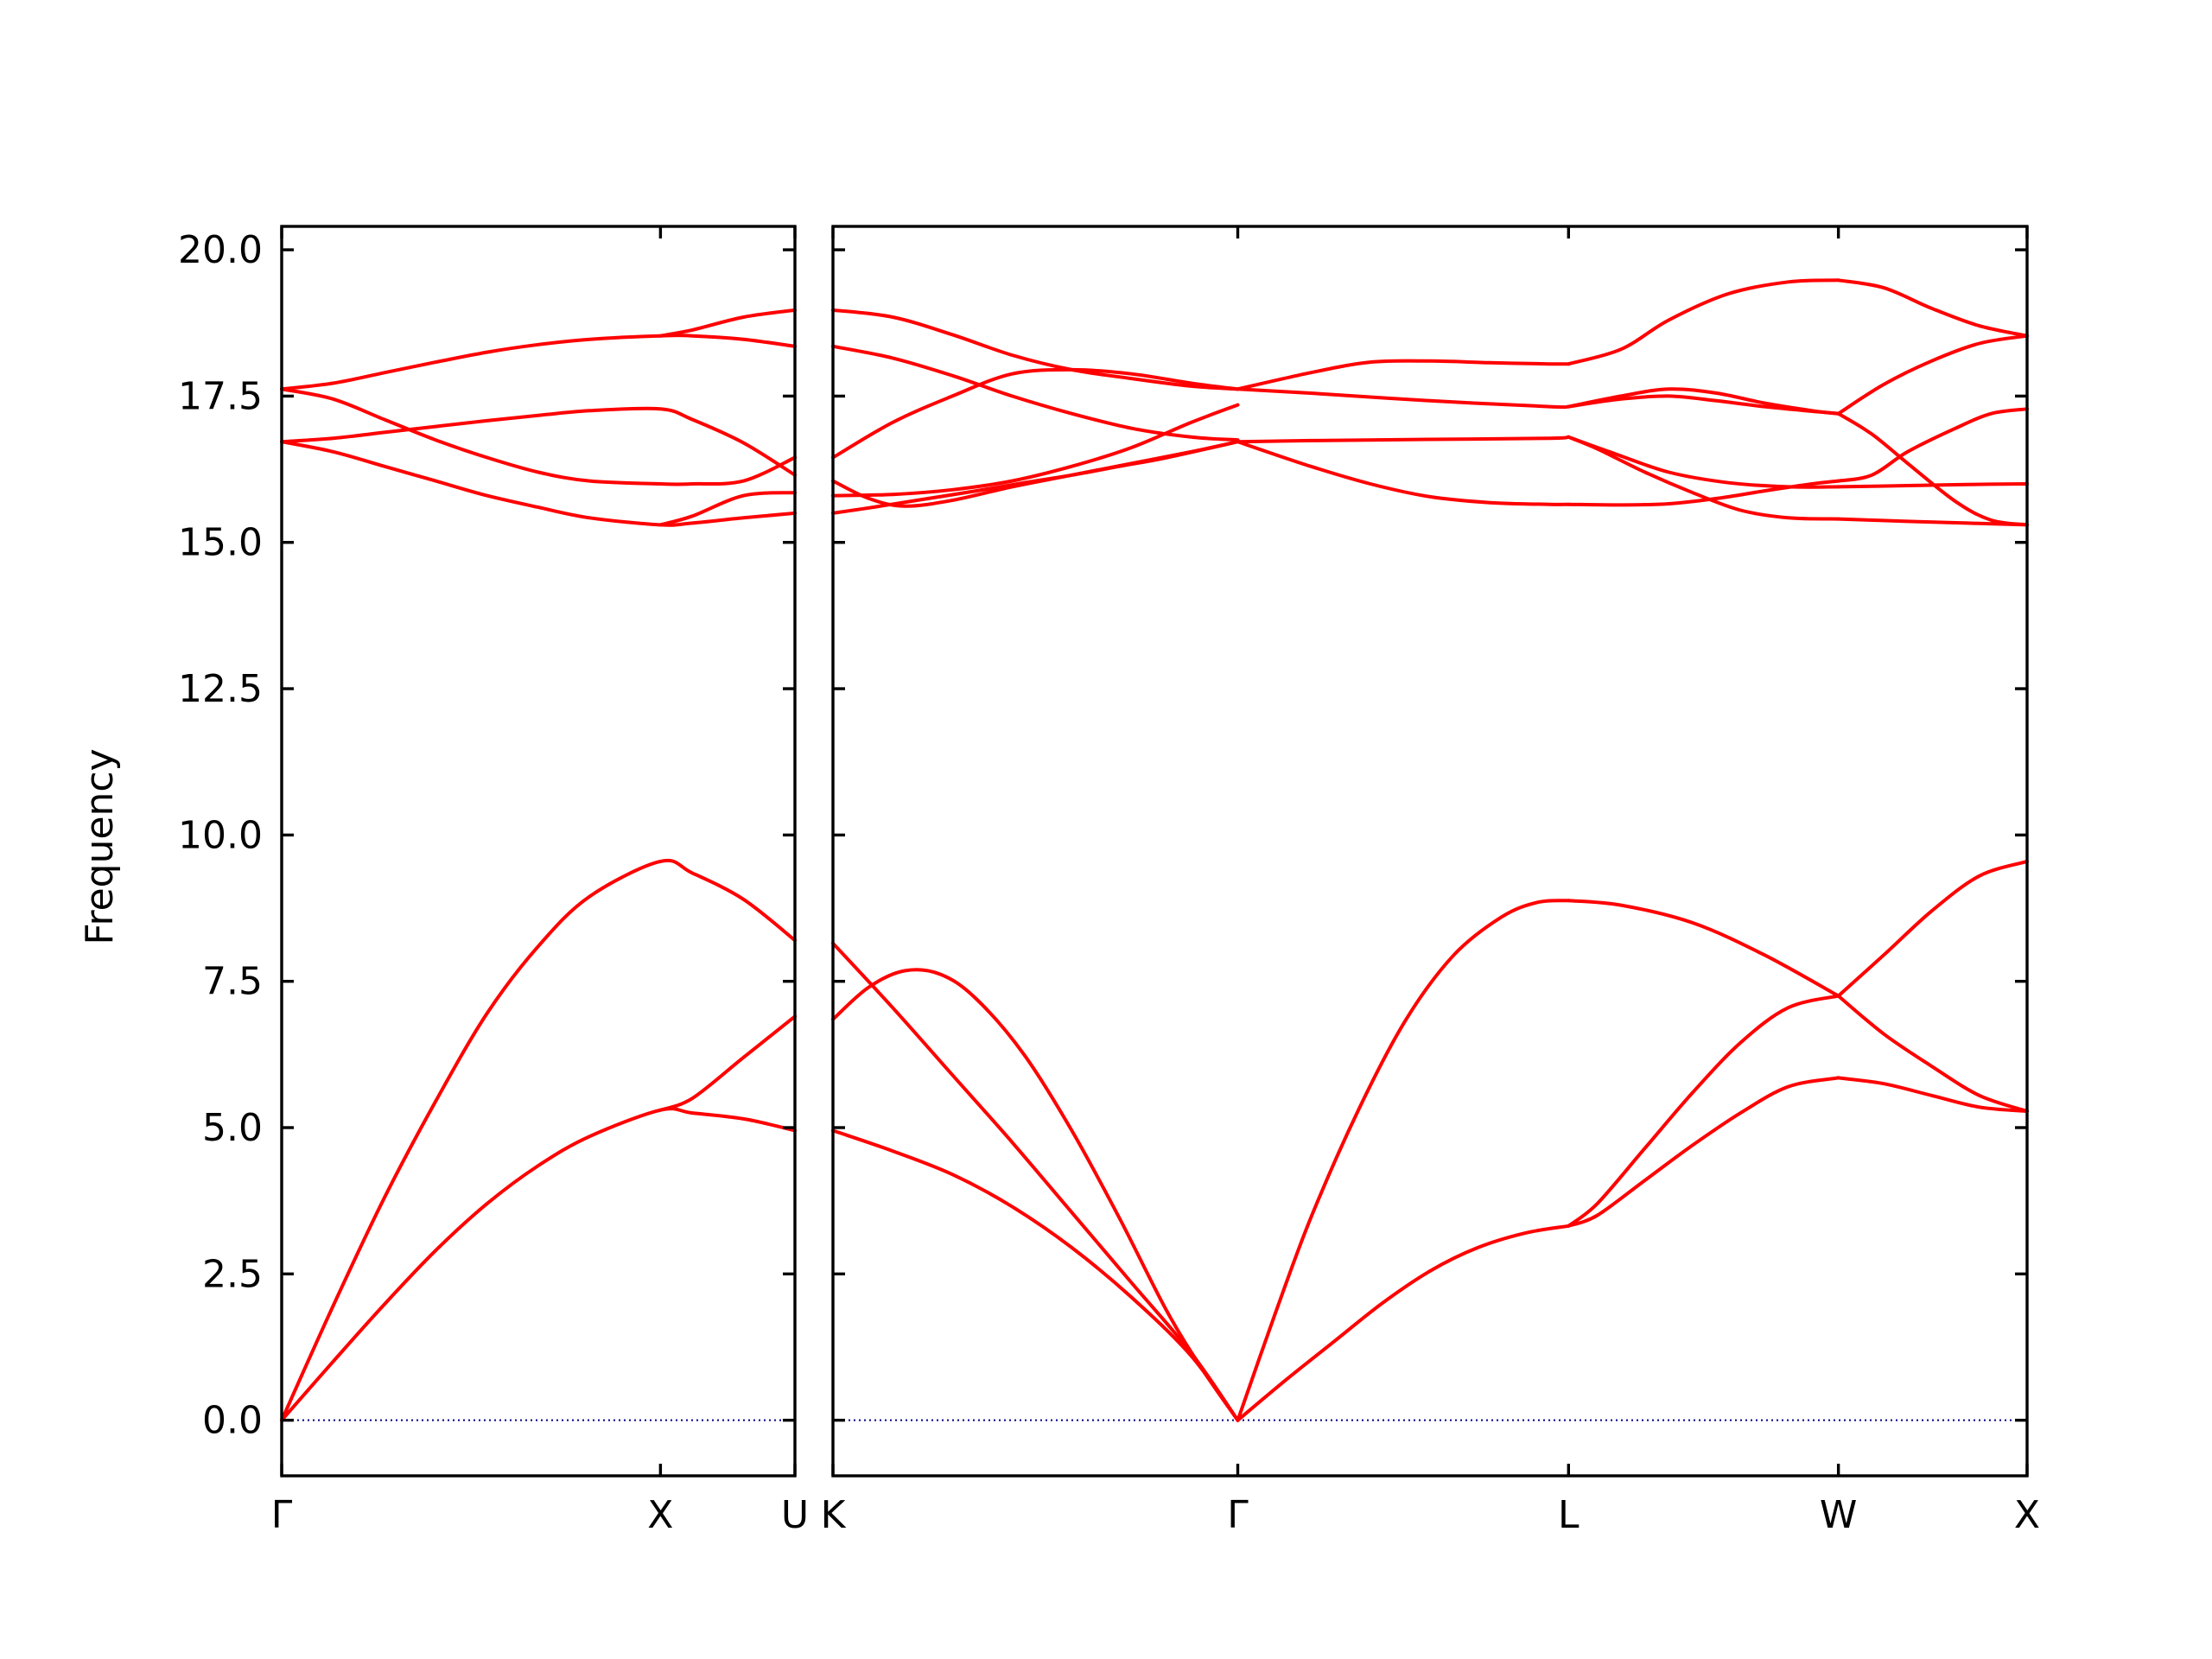 This screenshot has width=2212, height=1659. What do you see at coordinates (232, 1274) in the screenshot?
I see `y-tick-label: 2.5` at bounding box center [232, 1274].